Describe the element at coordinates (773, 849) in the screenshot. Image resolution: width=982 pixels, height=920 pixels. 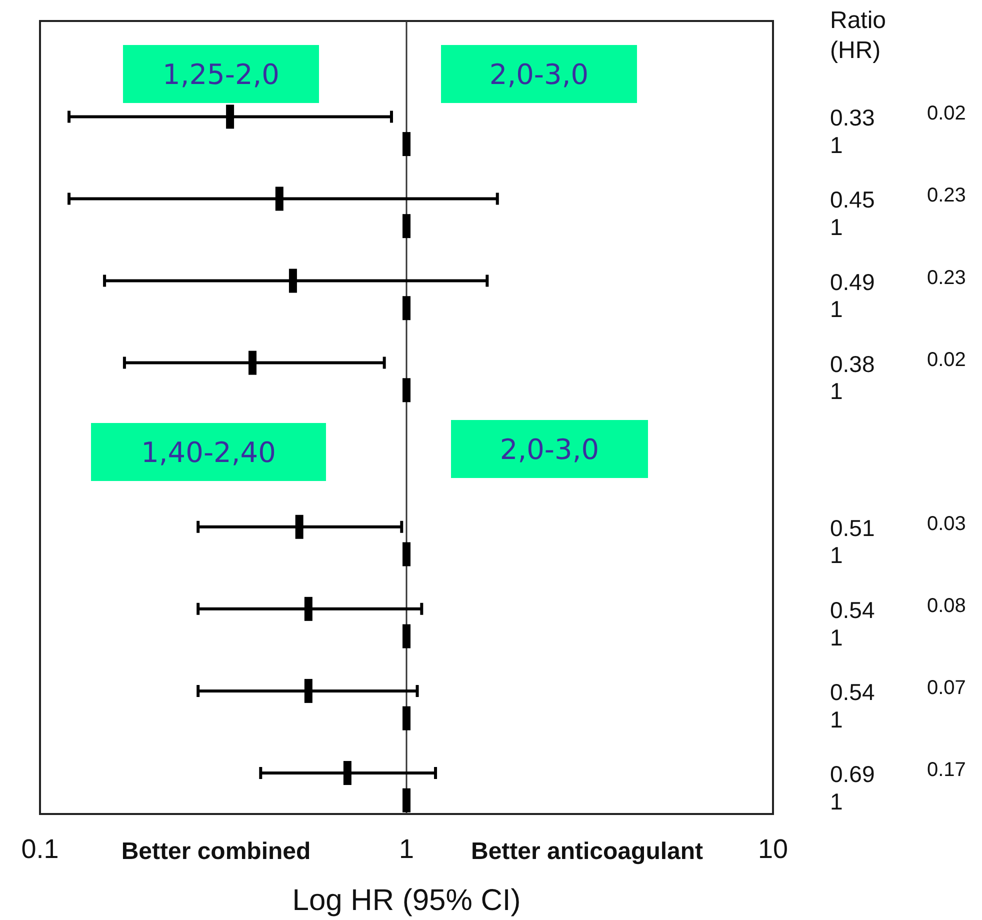
I see `x-tick-label: 10` at that location.